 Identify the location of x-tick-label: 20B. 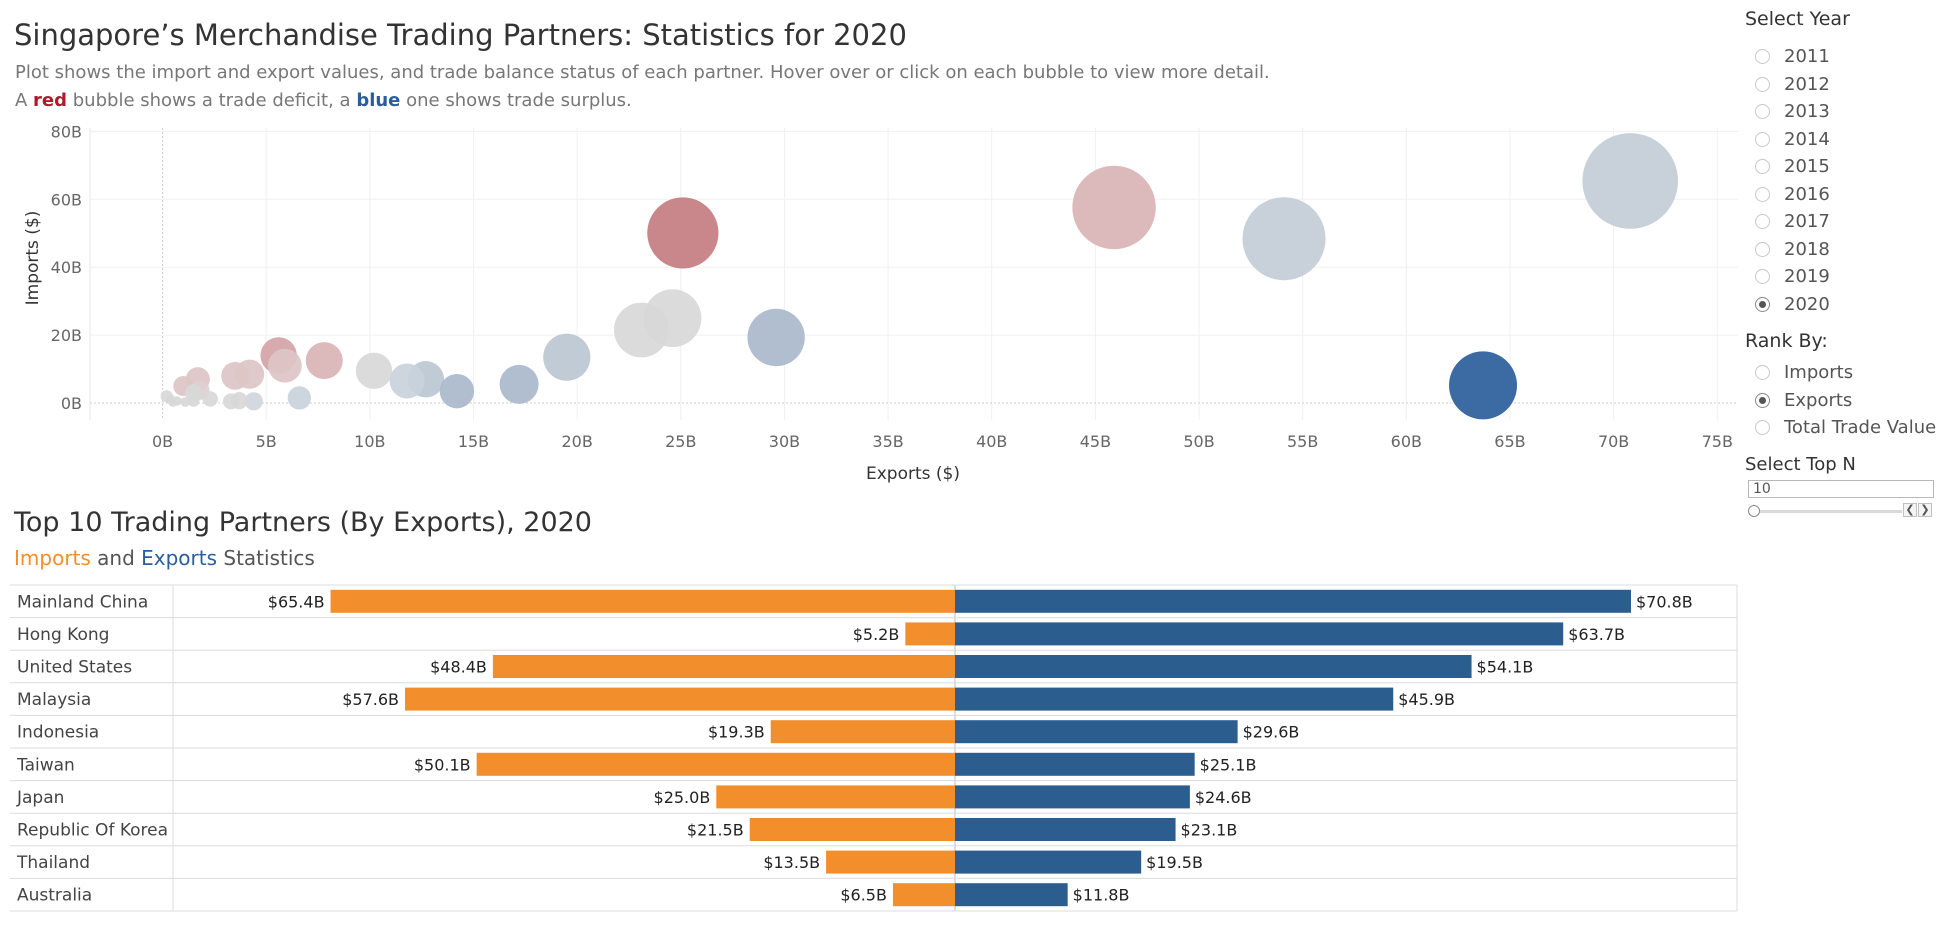
(576, 441).